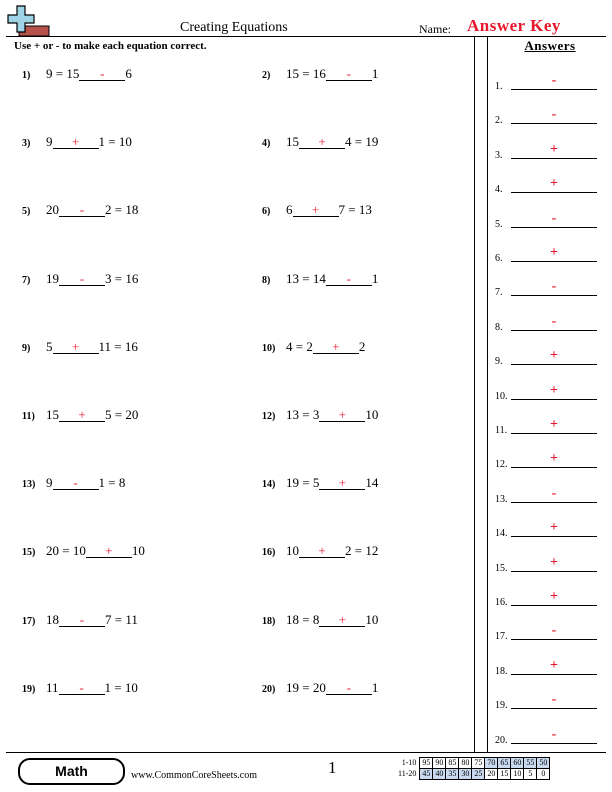  Describe the element at coordinates (554, 218) in the screenshot. I see `answer-value: -` at that location.